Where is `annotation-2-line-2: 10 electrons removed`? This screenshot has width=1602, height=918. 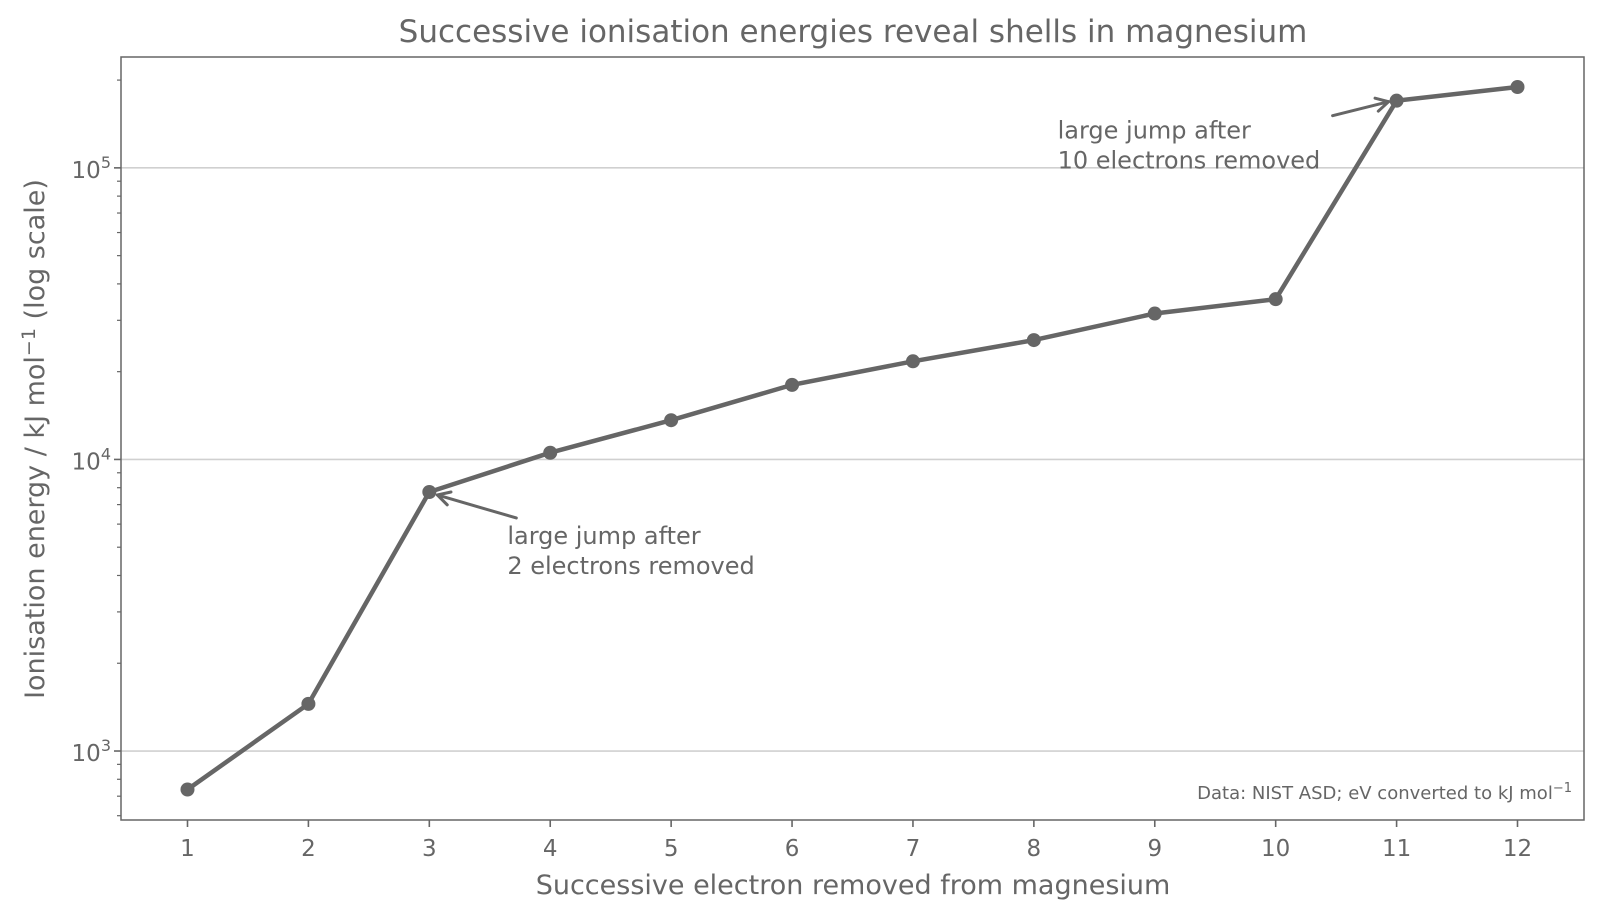
annotation-2-line-2: 10 electrons removed is located at coordinates (1189, 161).